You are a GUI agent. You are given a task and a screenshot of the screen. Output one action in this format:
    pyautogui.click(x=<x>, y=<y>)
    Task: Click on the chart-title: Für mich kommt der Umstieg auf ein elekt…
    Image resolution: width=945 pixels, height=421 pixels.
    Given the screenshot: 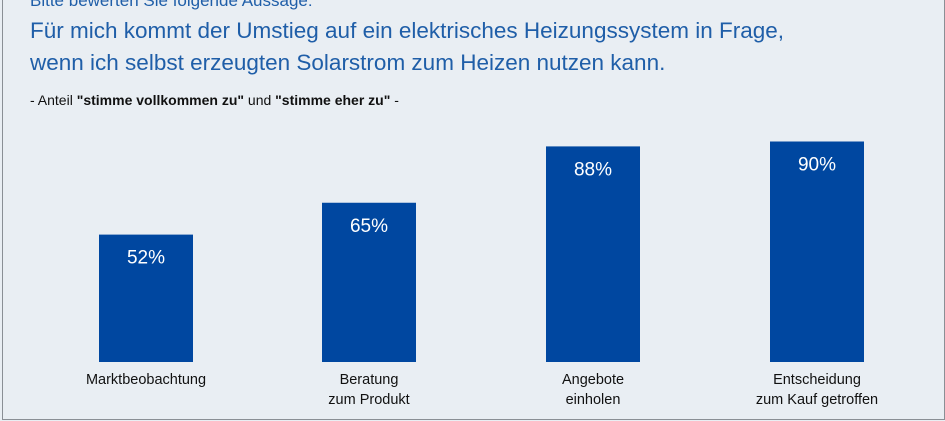 What is the action you would take?
    pyautogui.click(x=407, y=47)
    